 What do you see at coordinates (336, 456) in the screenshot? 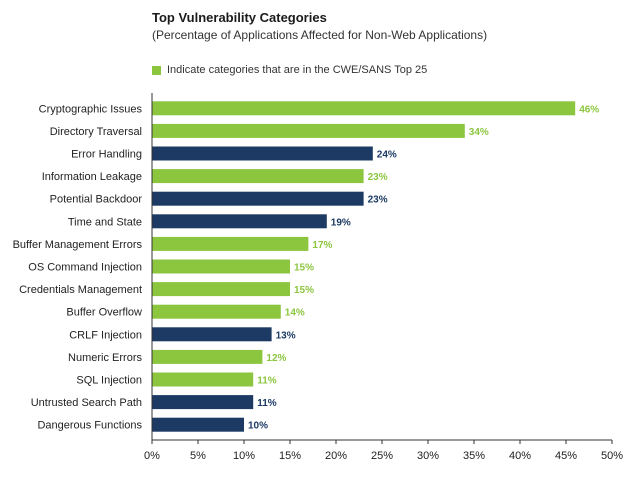
I see `x-tick-label: 20%` at bounding box center [336, 456].